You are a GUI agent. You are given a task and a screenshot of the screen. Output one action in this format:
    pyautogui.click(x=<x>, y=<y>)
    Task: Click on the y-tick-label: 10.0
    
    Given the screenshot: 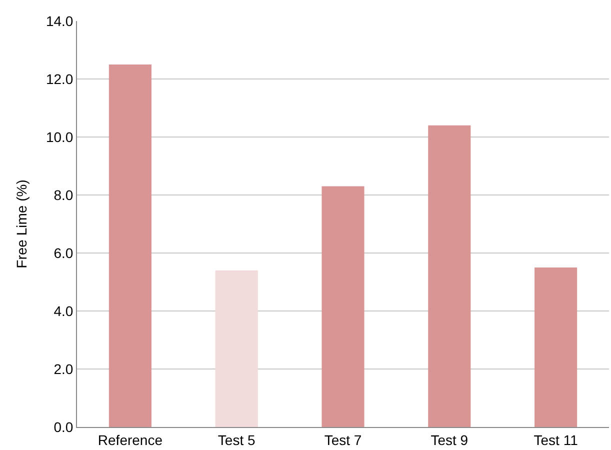 What is the action you would take?
    pyautogui.click(x=60, y=136)
    